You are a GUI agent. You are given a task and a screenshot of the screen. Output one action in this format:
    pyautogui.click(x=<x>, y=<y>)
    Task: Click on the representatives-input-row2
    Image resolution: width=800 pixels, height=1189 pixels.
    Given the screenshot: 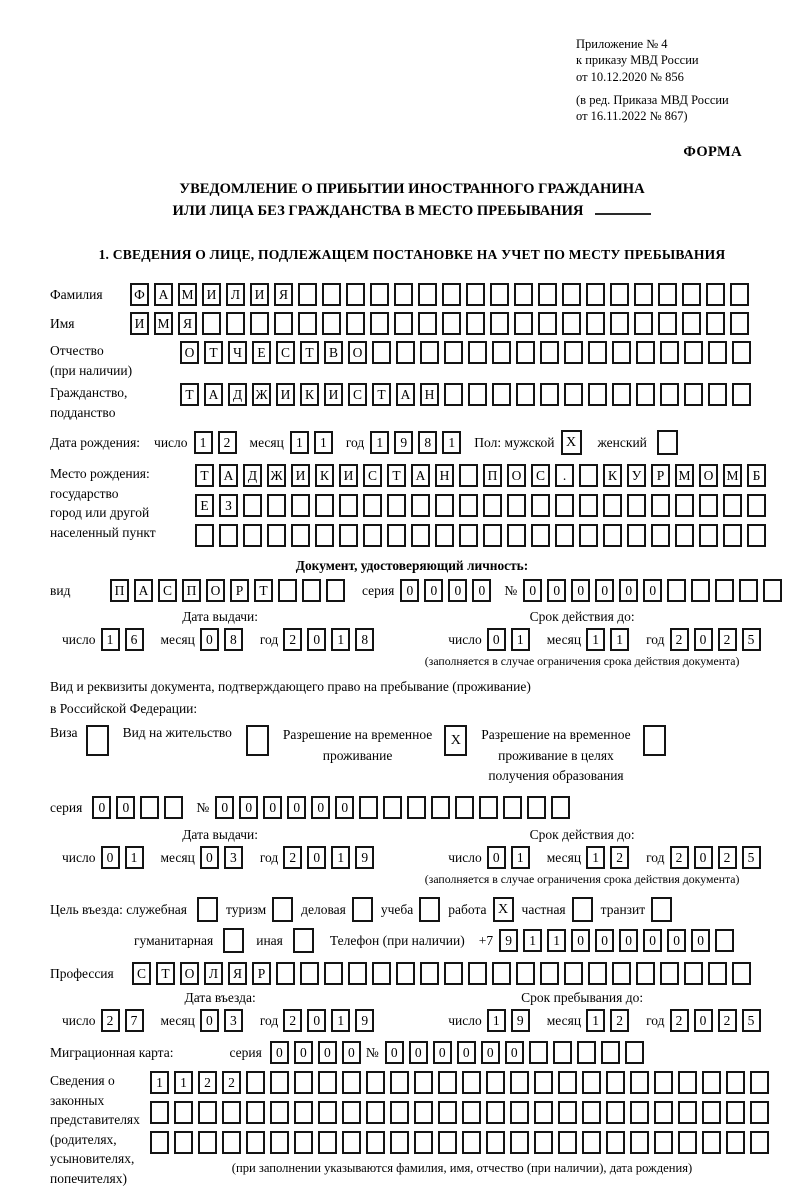 What is the action you would take?
    pyautogui.click(x=462, y=1113)
    